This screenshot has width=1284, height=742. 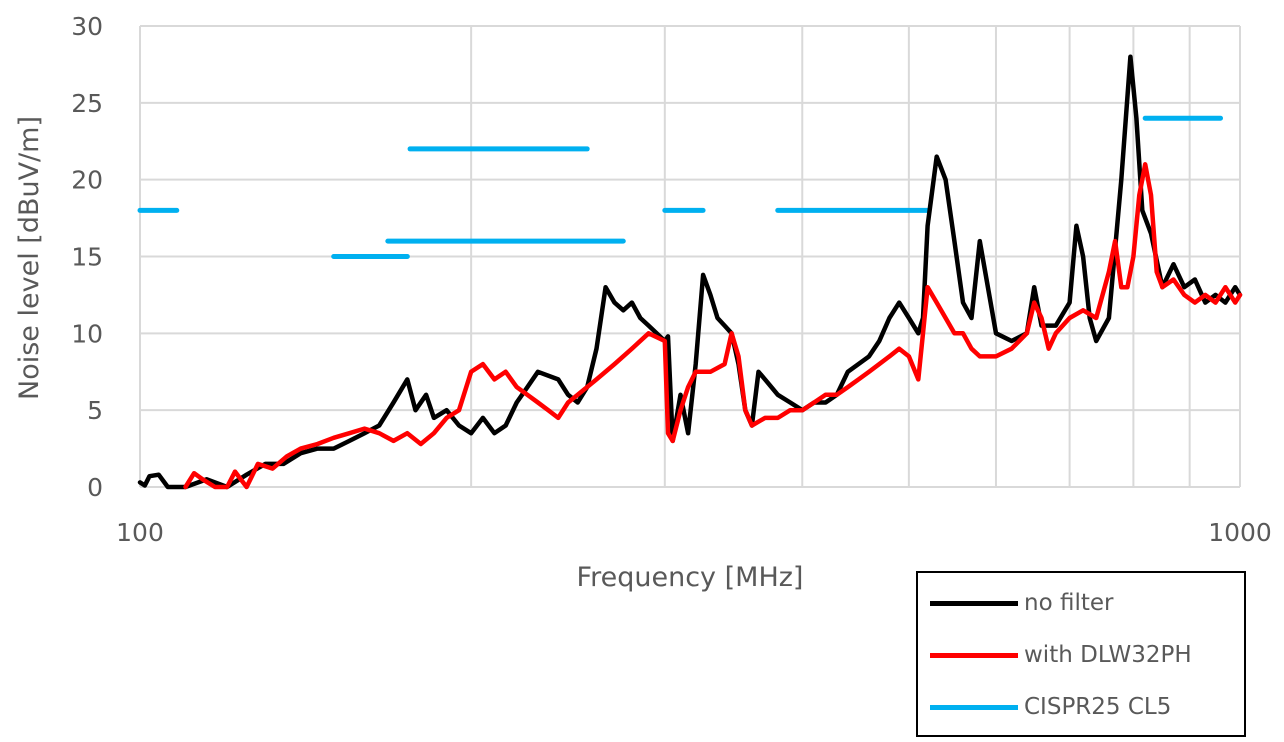 I want to click on legend-entry-with-dlw32ph: with DLW32PH, so click(x=1061, y=655).